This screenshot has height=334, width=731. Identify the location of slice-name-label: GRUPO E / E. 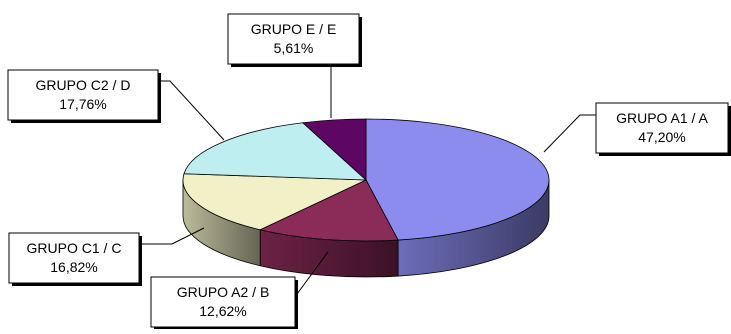
(294, 29).